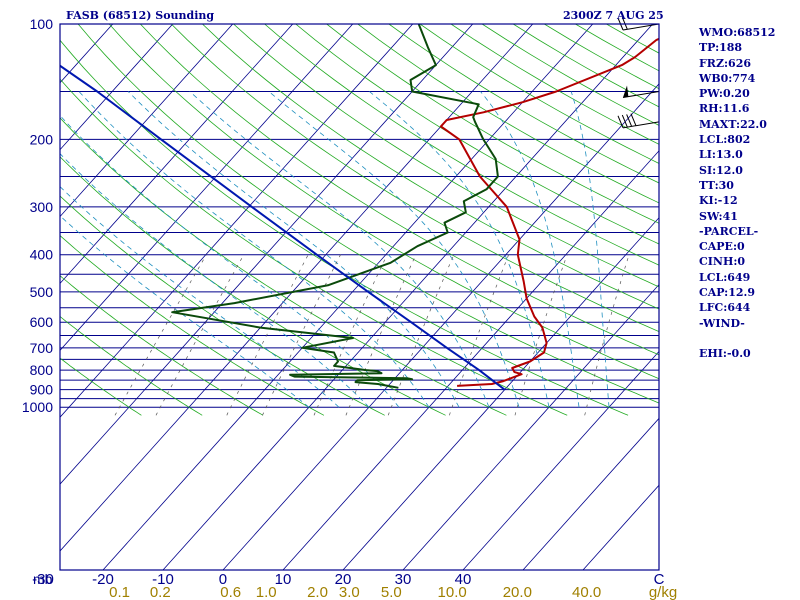 This screenshot has height=600, width=800. Describe the element at coordinates (733, 124) in the screenshot. I see `index-line: MAXT:22.0` at that location.